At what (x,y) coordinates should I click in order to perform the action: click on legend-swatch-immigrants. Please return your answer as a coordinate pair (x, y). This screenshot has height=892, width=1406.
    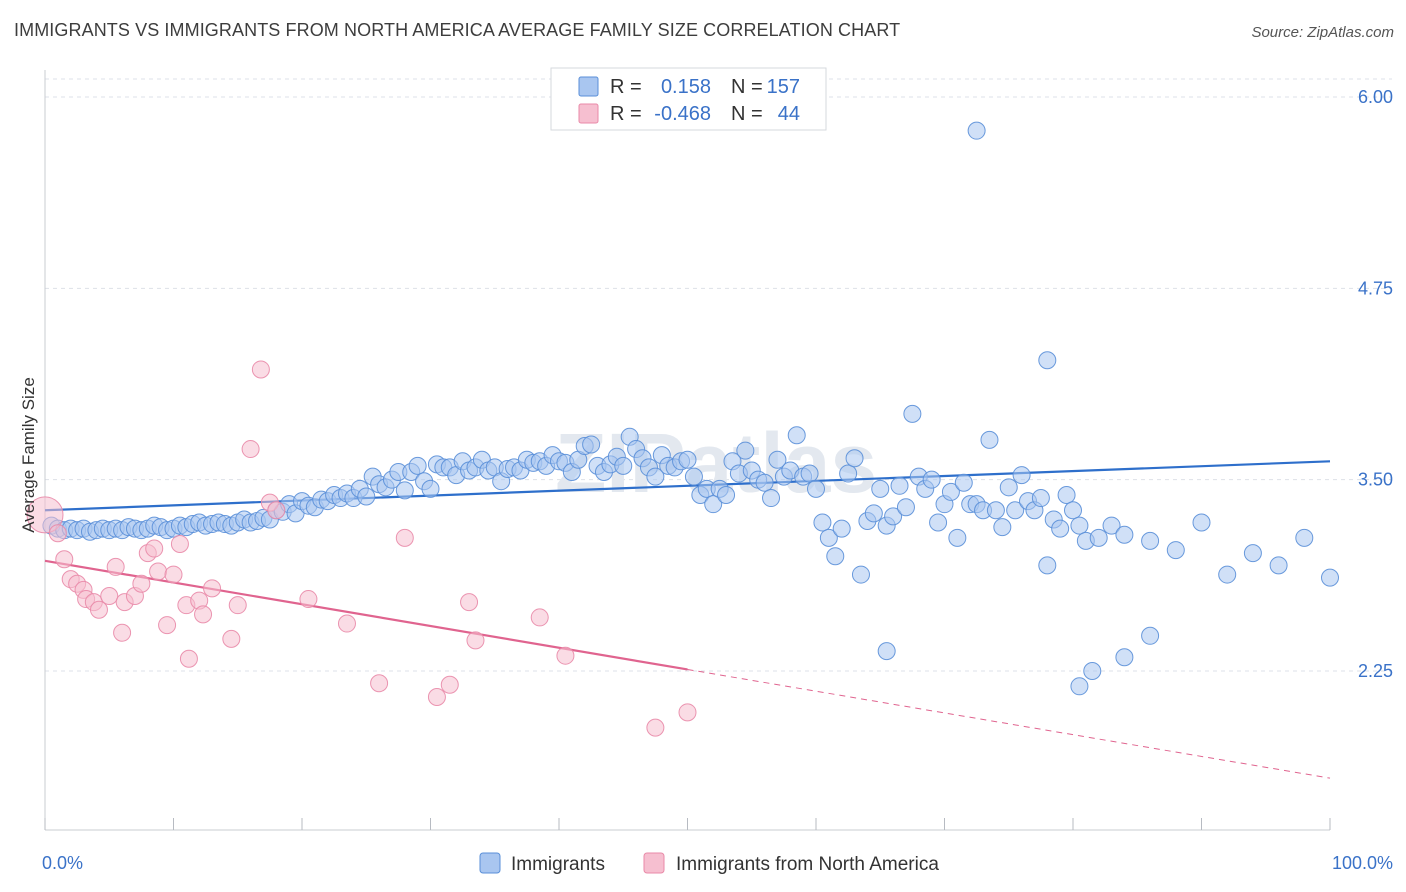
    Looking at the image, I should click on (588, 86).